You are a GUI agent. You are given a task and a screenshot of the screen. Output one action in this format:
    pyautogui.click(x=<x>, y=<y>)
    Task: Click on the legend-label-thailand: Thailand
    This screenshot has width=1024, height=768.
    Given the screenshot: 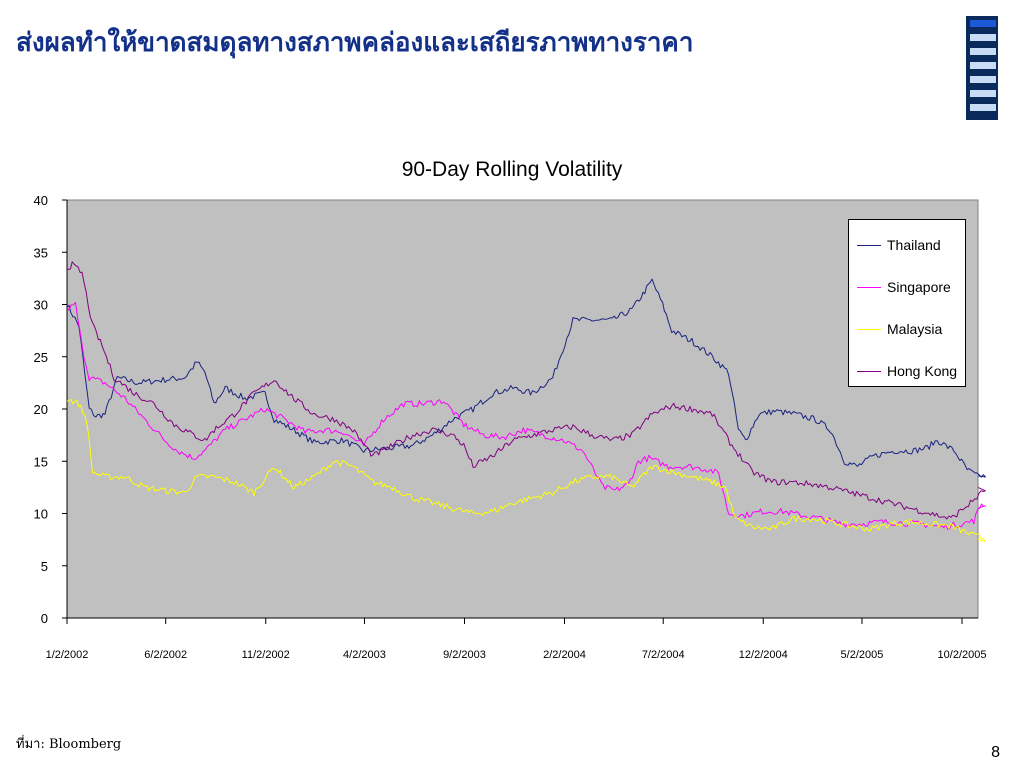 What is the action you would take?
    pyautogui.click(x=914, y=245)
    